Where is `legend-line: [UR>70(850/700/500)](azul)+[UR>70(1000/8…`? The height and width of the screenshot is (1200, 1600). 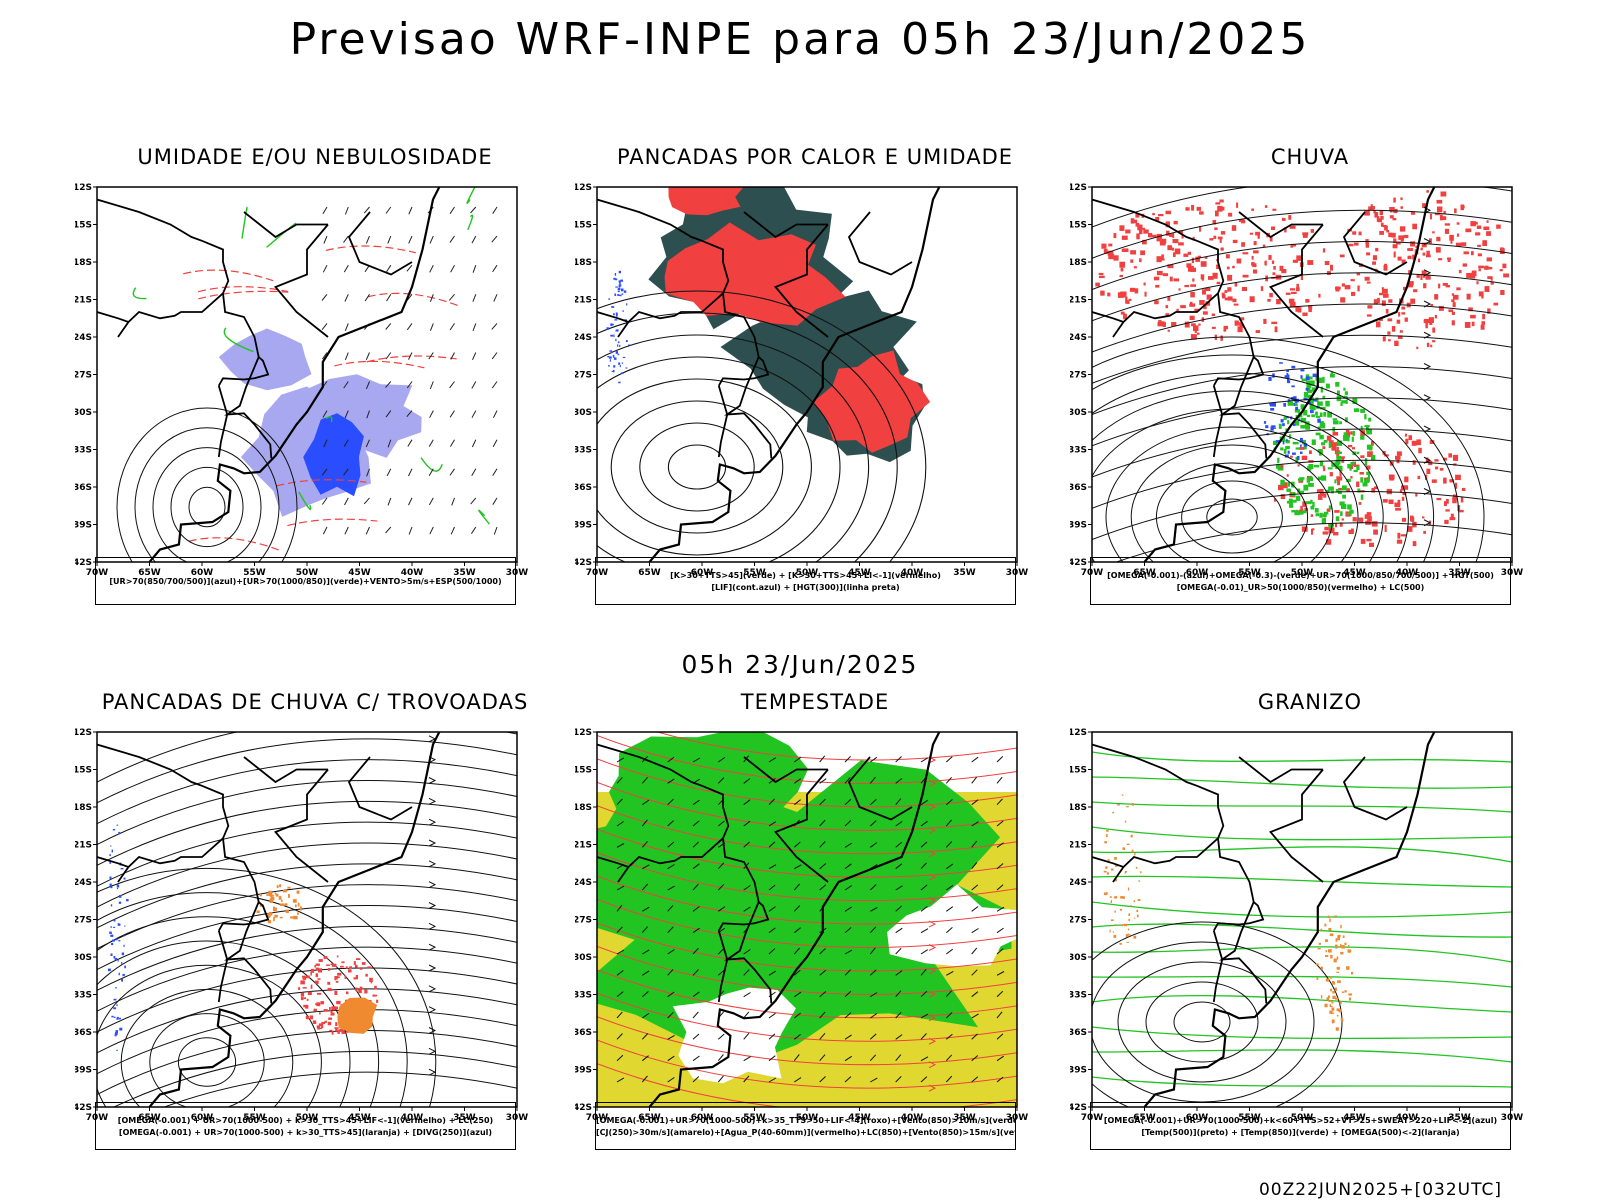 legend-line: [UR>70(850/700/500)](azul)+[UR>70(1000/8… is located at coordinates (305, 581).